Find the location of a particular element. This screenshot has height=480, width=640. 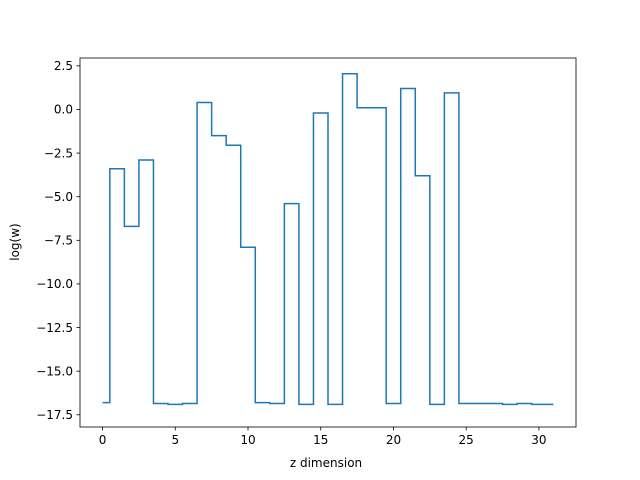

x-tick-label: 5 is located at coordinates (175, 440).